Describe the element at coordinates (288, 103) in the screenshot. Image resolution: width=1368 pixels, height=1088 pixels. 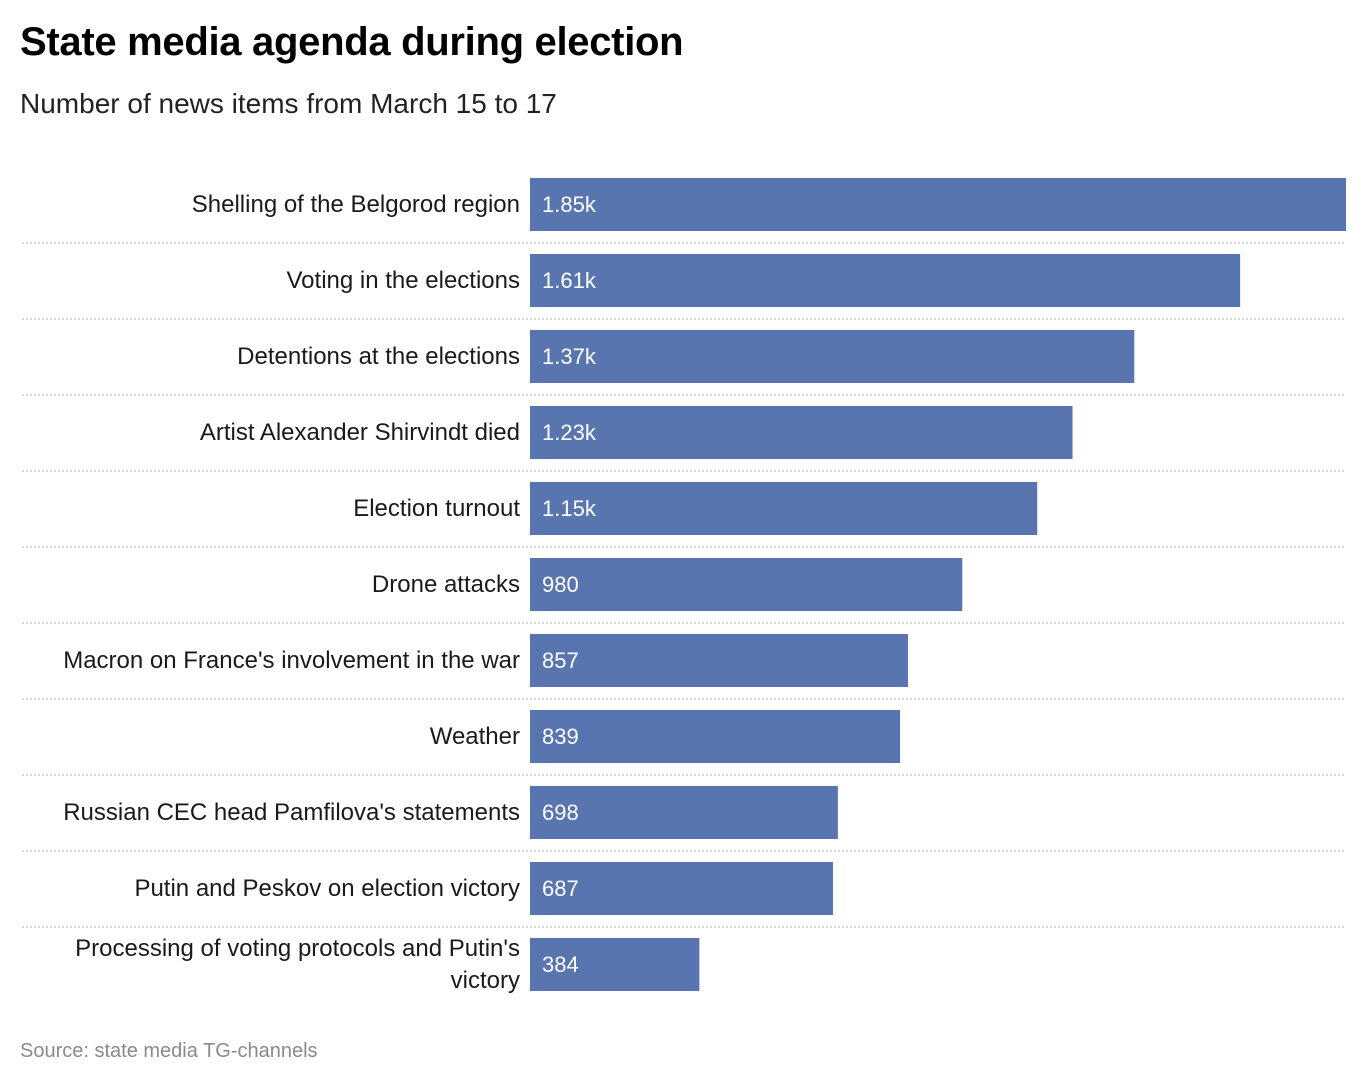
I see `chart-subtitle: Number of news items from March 15 to 17` at that location.